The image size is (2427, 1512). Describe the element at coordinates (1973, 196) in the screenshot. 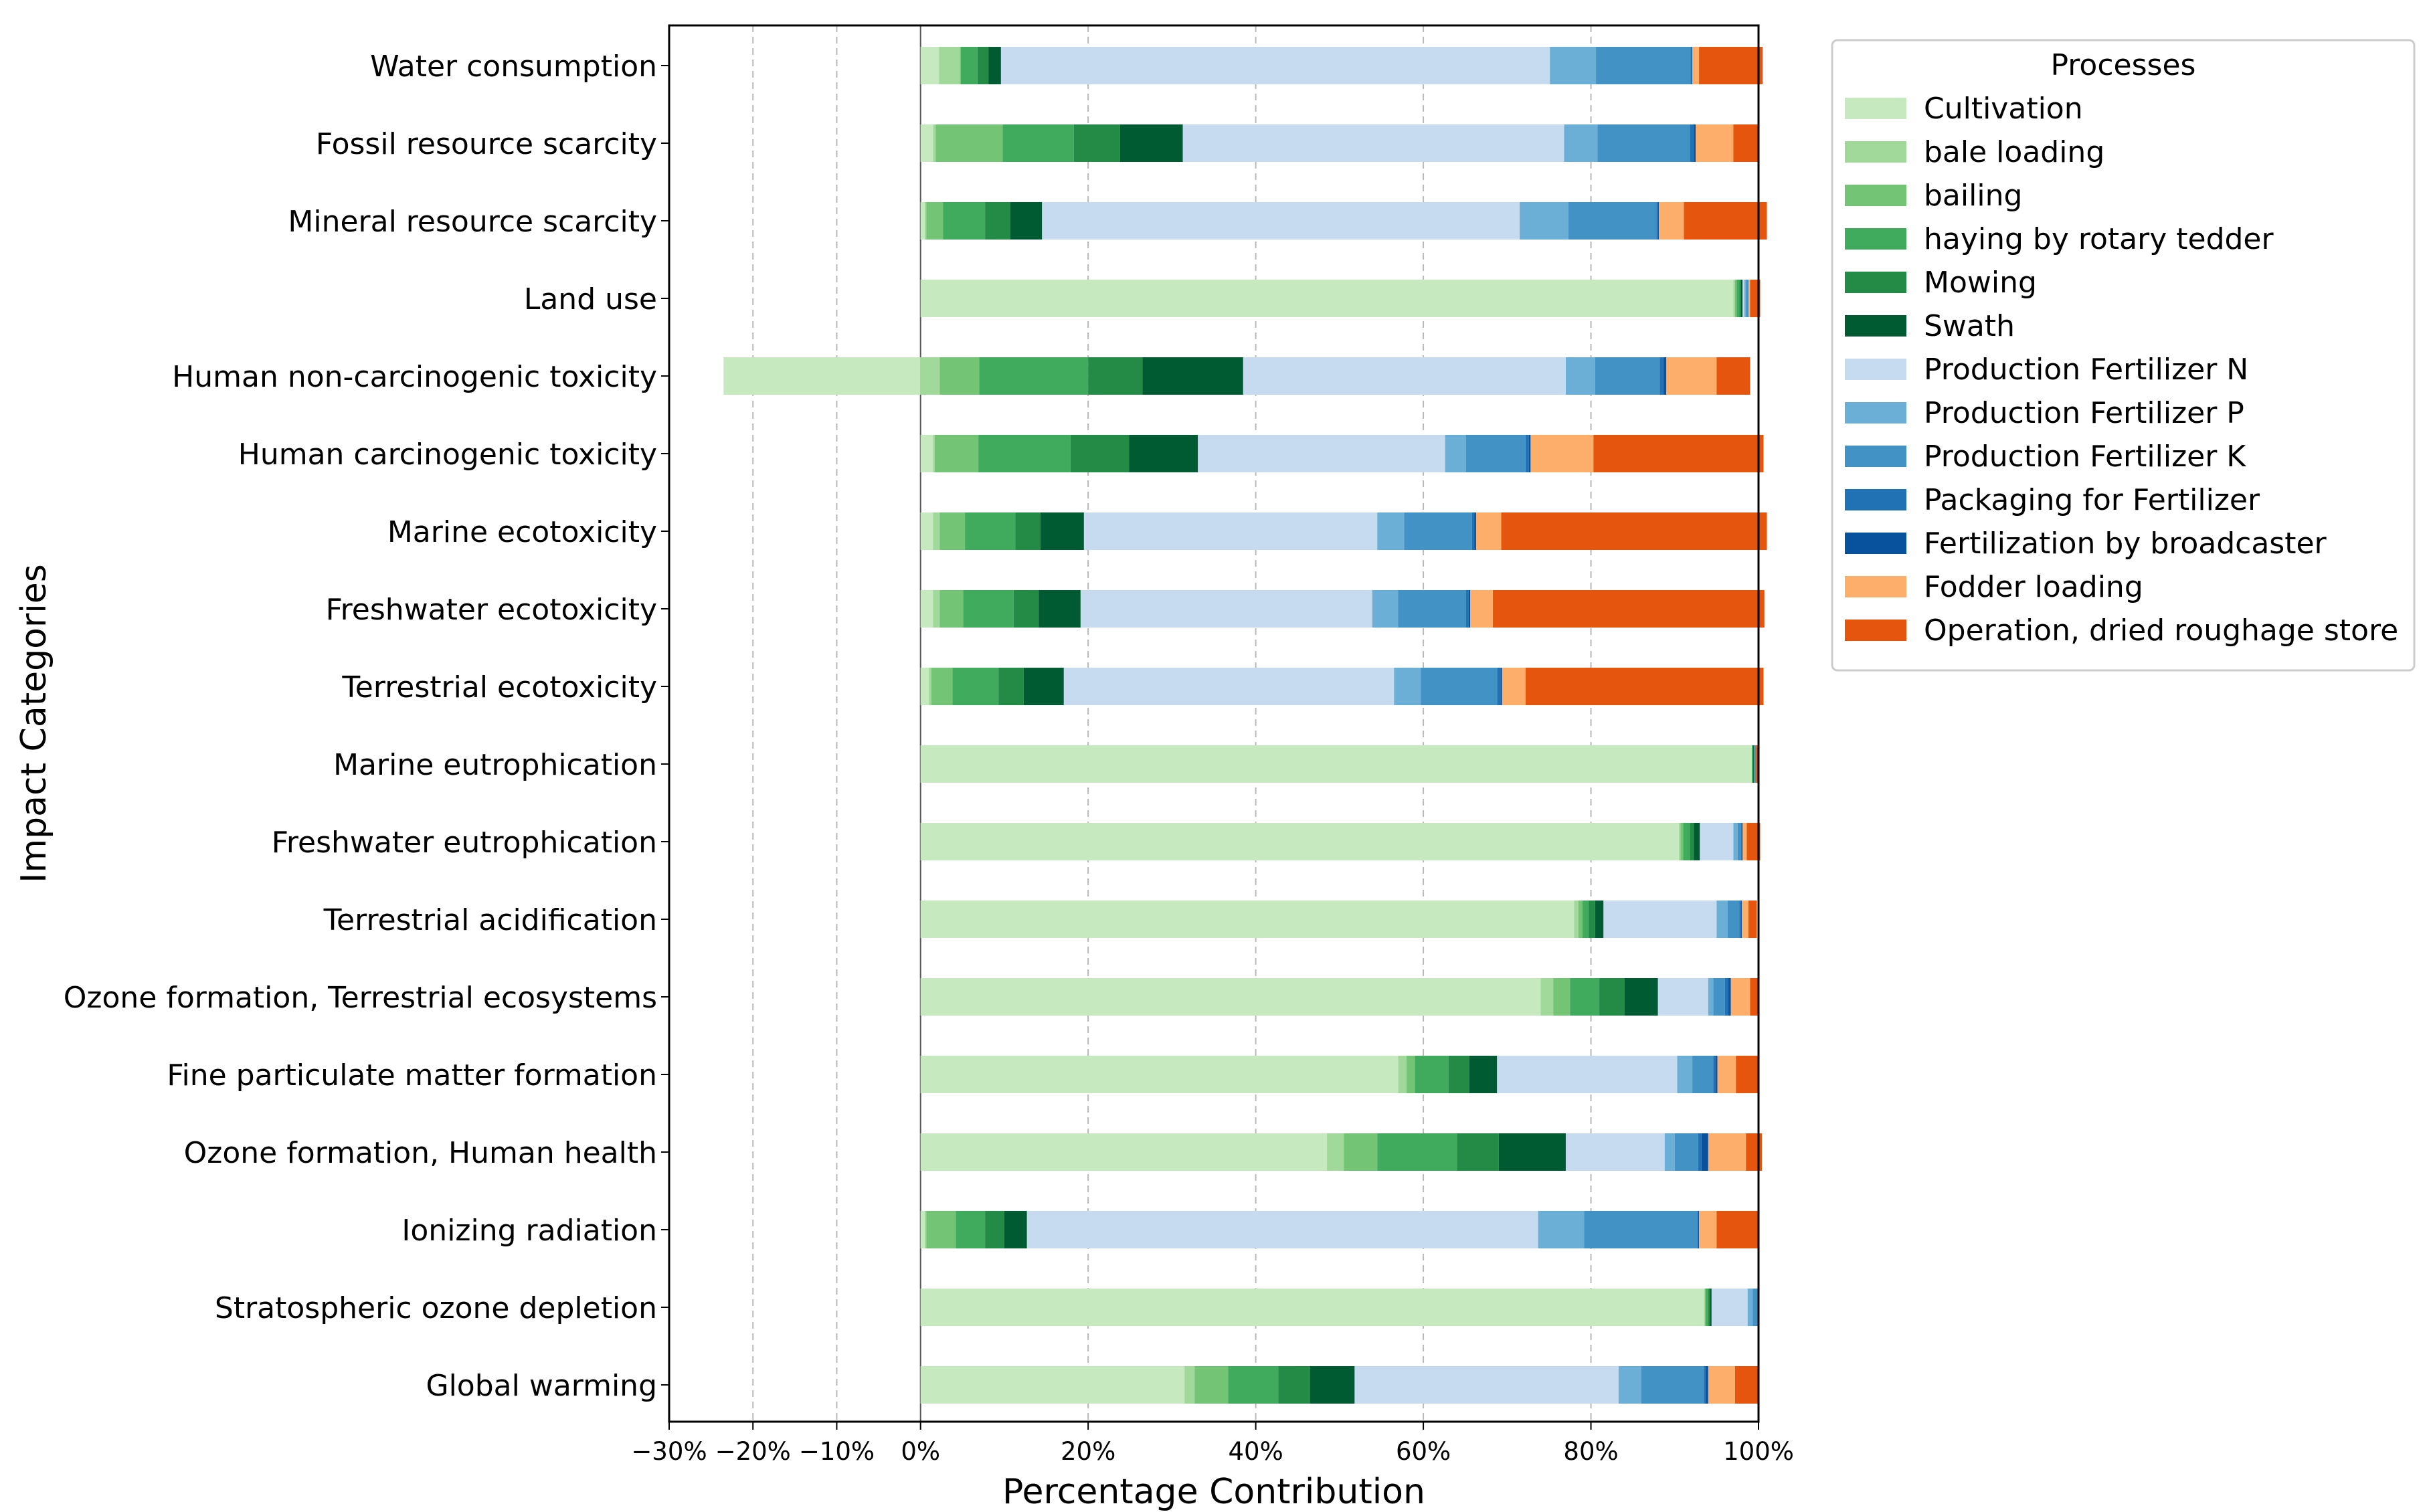

I see `legend-label: bailing` at that location.